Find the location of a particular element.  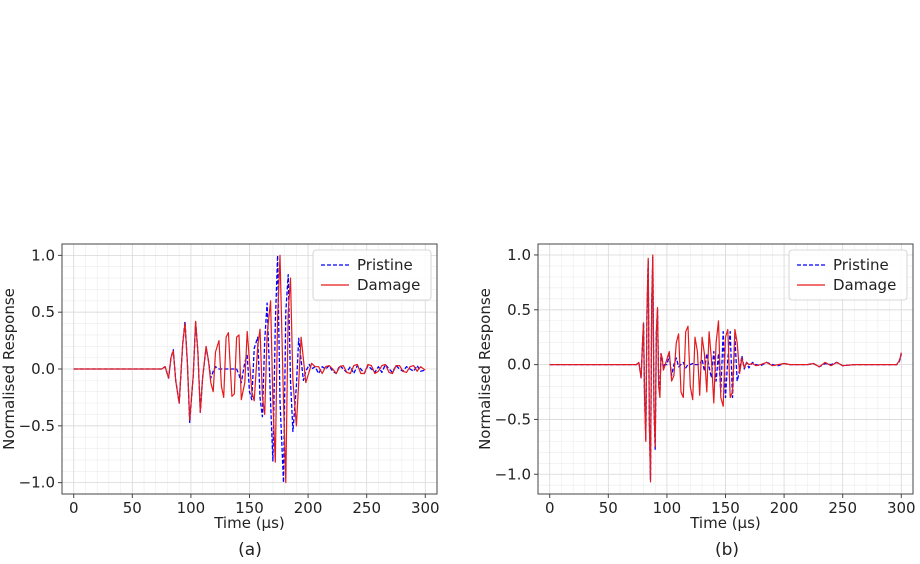

panel-caption: (b) is located at coordinates (727, 550).